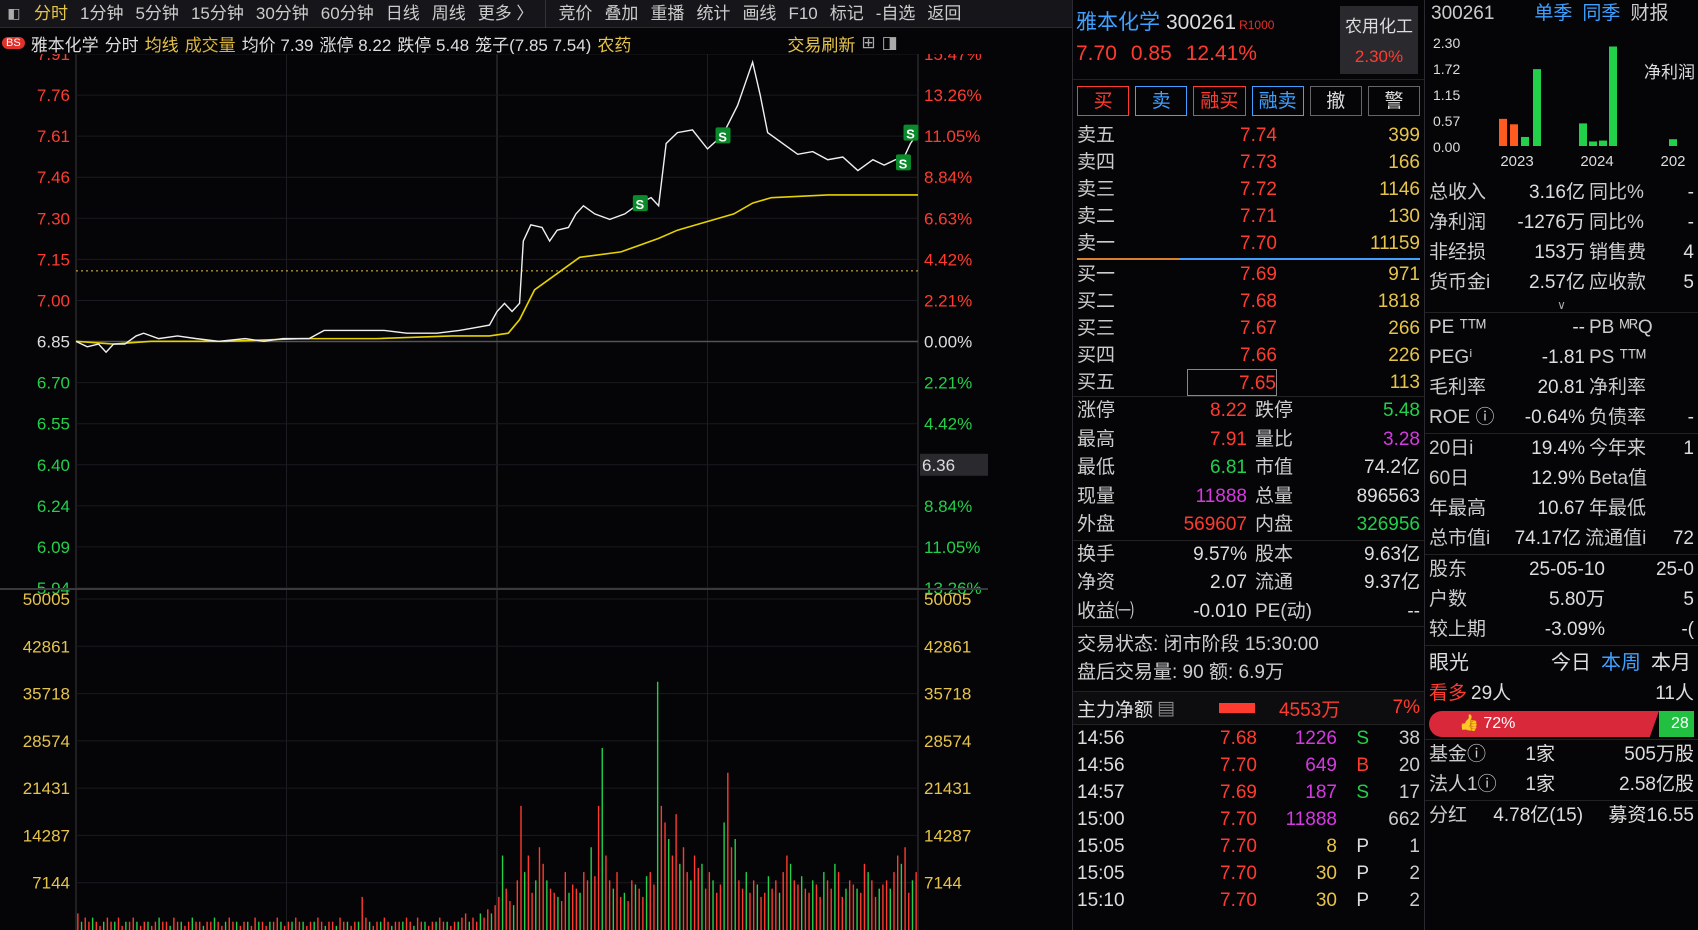 This screenshot has width=1698, height=930. Describe the element at coordinates (1248, 658) in the screenshot. I see `trade-status-box: 交易状态: 闭市阶段 15:30:00 盘后交易量: 90 额: 6.9万` at that location.